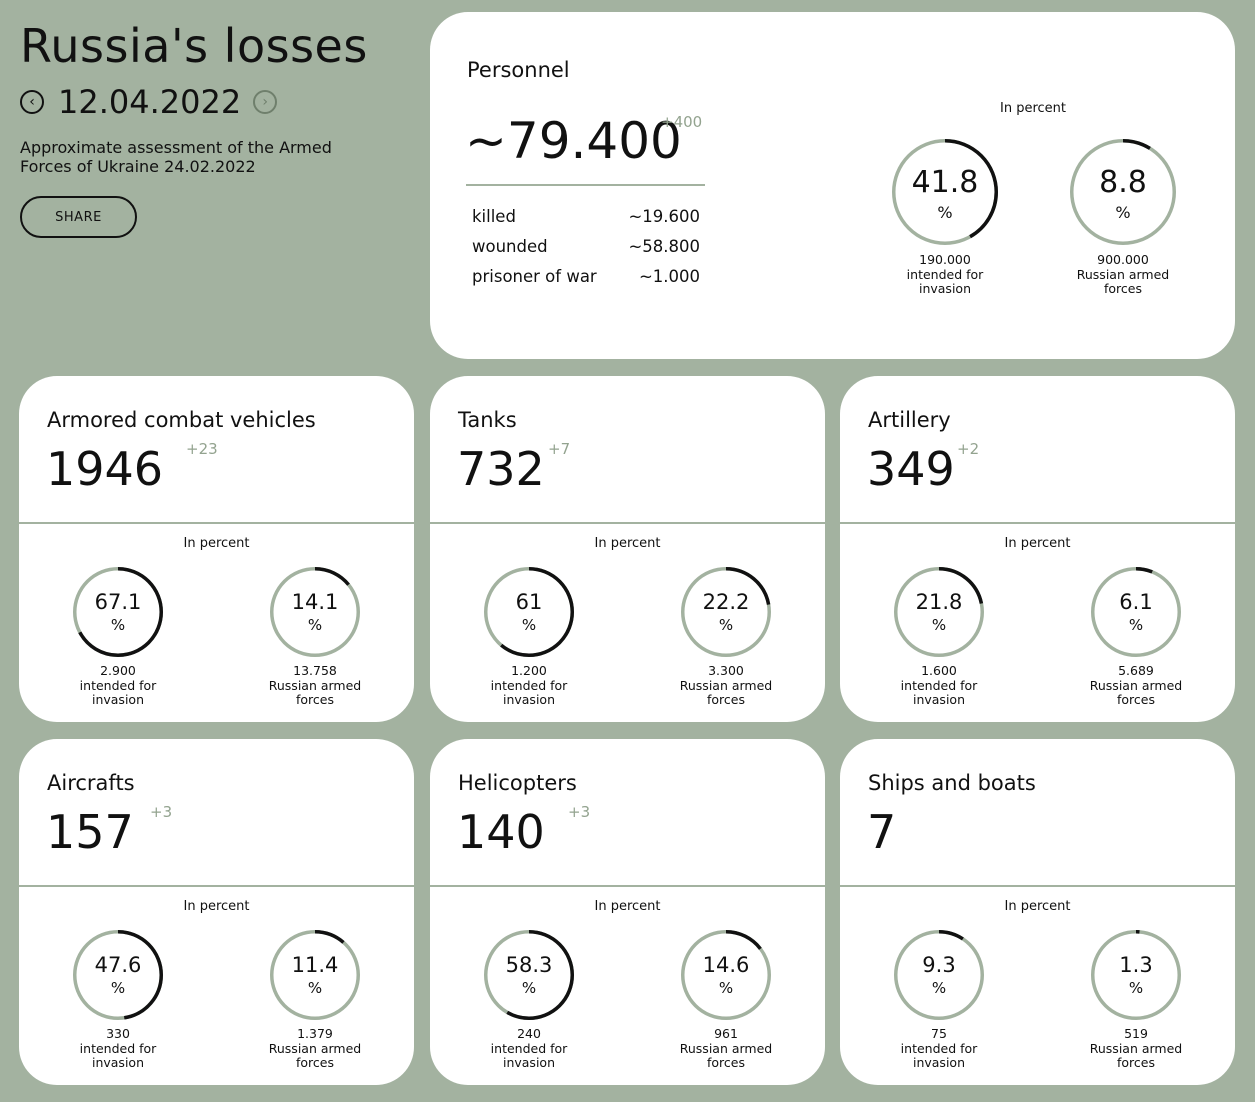 This screenshot has width=1255, height=1102. I want to click on percent-value: 21.8, so click(939, 602).